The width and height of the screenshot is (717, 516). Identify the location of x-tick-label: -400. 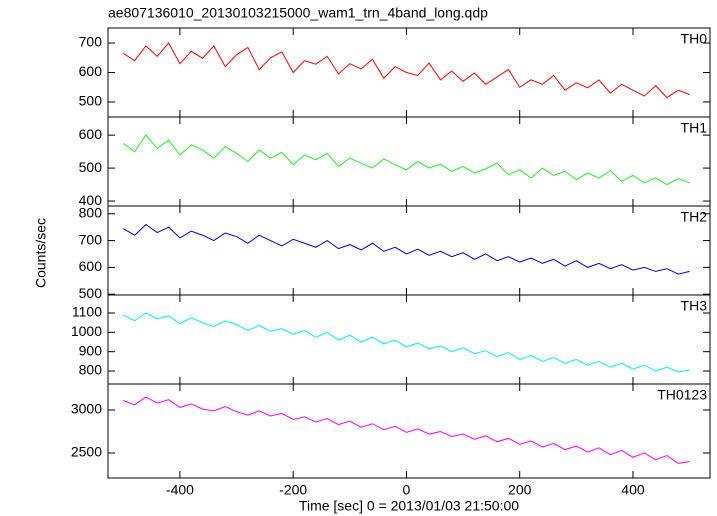
(180, 490).